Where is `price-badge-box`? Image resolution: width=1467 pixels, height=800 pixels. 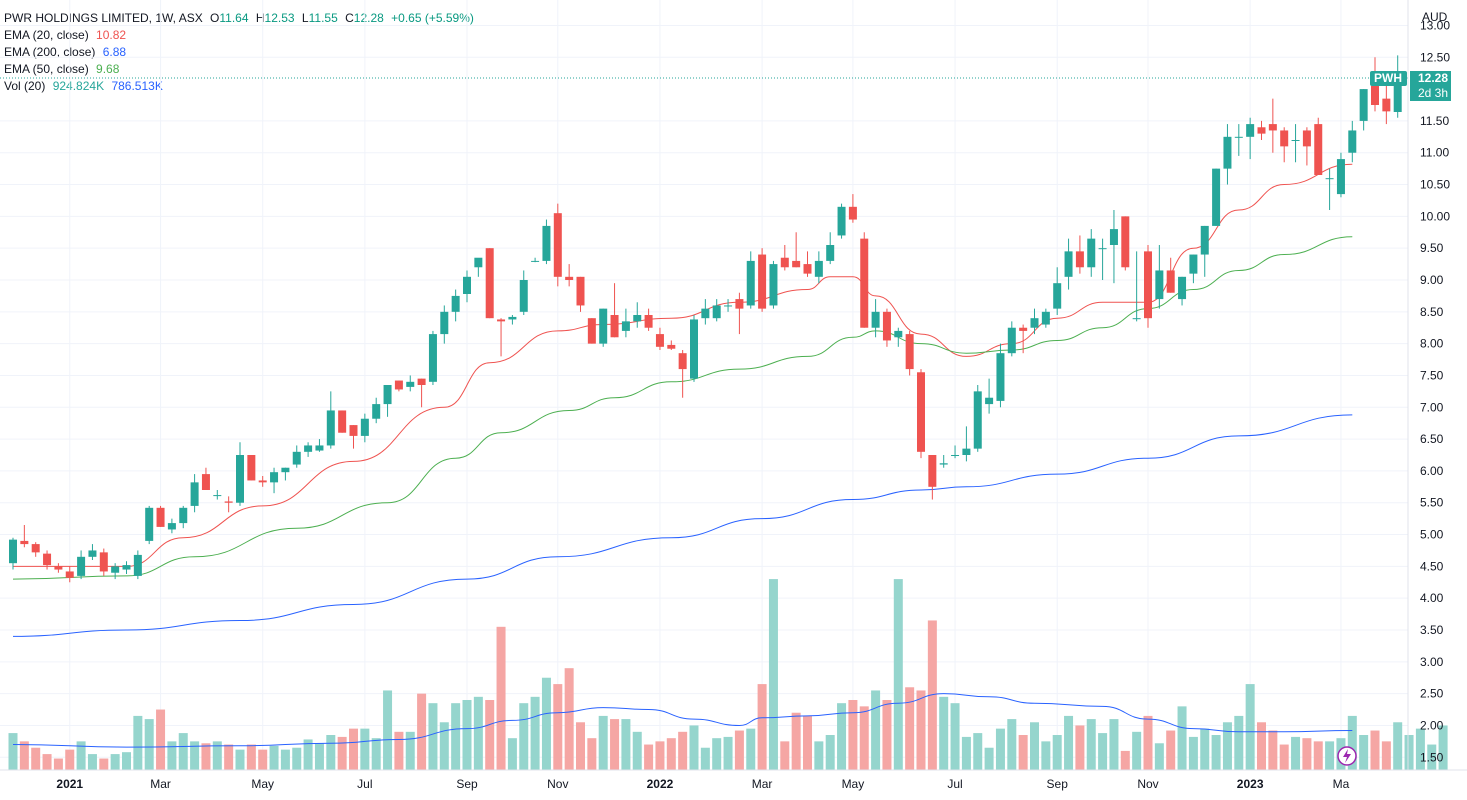 price-badge-box is located at coordinates (1430, 86).